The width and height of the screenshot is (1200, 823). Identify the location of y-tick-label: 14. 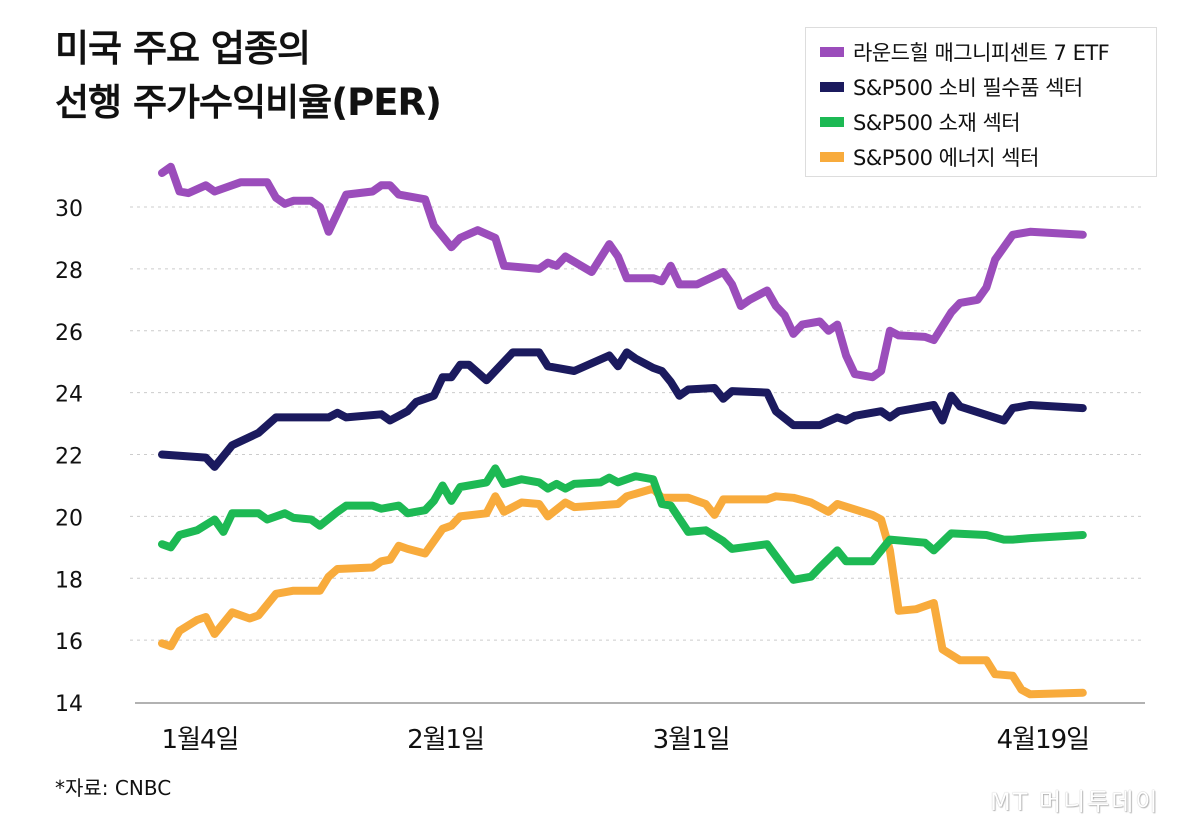
(69, 704).